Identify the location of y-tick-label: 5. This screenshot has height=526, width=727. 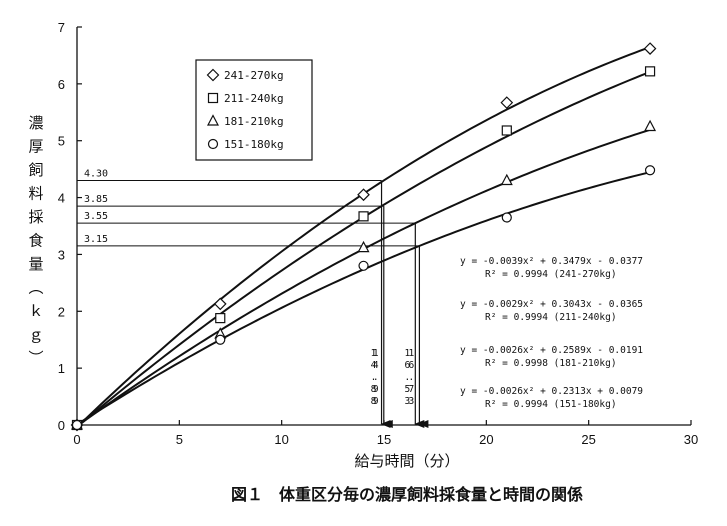
(61, 141).